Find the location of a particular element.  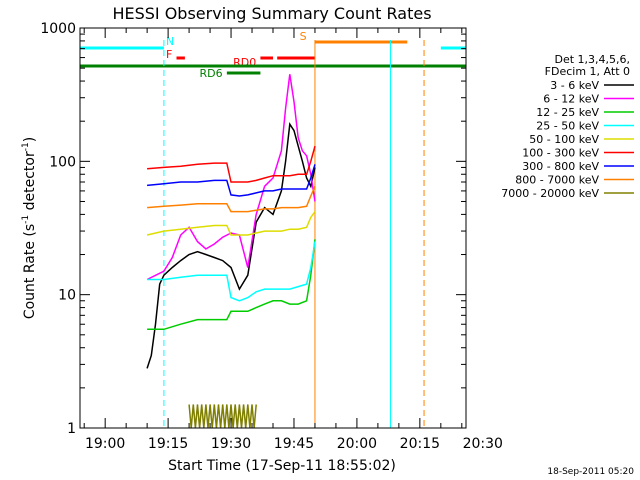

y-axis-label-part-3: ) is located at coordinates (30, 139).